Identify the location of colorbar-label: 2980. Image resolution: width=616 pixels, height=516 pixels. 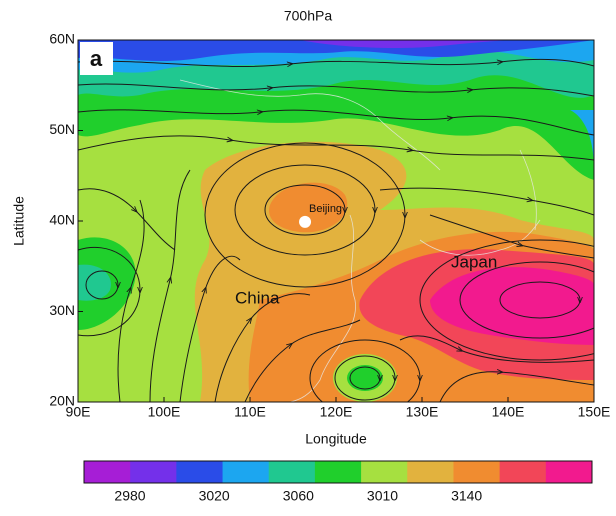
(129, 496).